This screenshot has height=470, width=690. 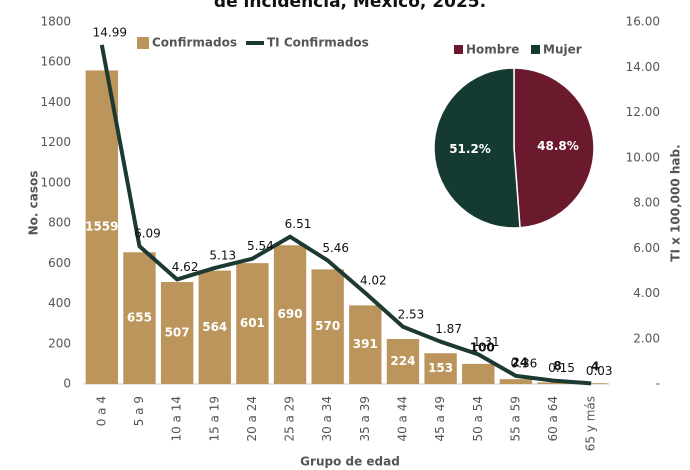 I want to click on bar-label: 224, so click(x=402, y=361).